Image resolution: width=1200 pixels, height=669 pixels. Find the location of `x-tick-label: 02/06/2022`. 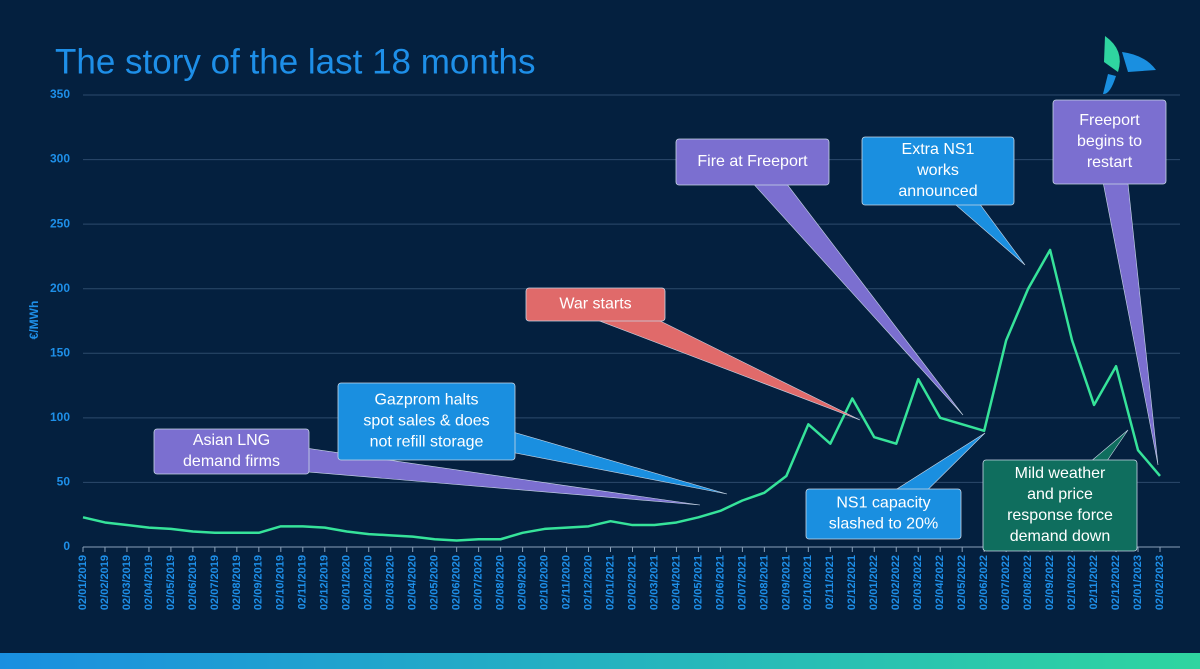

x-tick-label: 02/06/2022 is located at coordinates (984, 582).